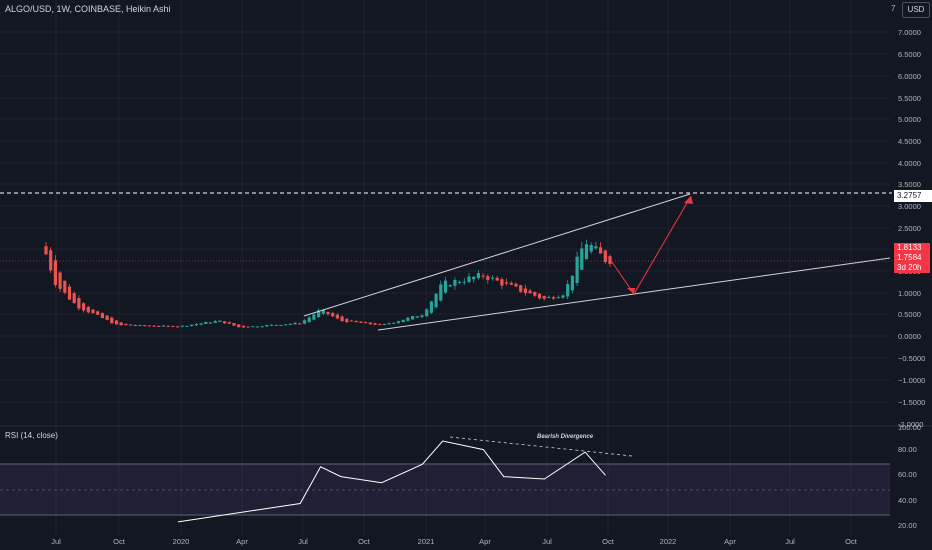 Image resolution: width=932 pixels, height=550 pixels. What do you see at coordinates (909, 257) in the screenshot?
I see `current-price-2: 1.7584` at bounding box center [909, 257].